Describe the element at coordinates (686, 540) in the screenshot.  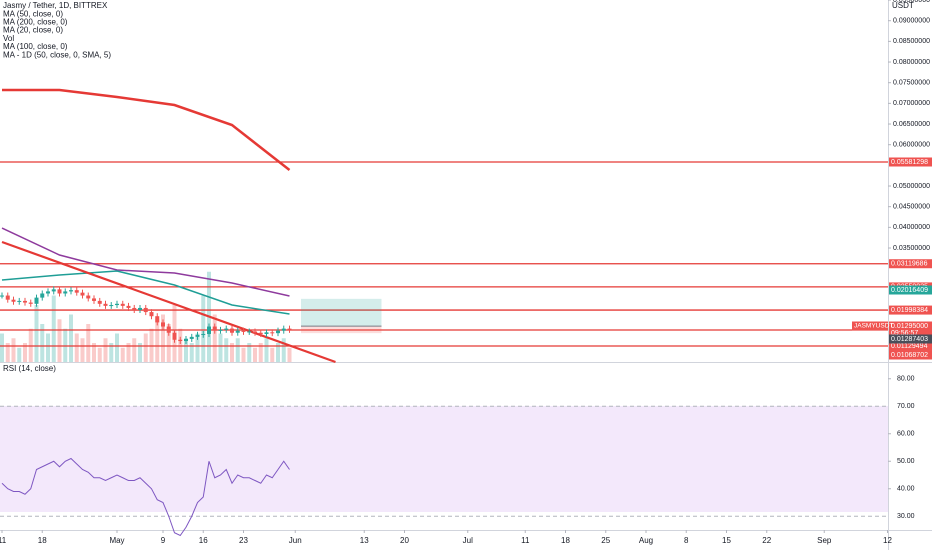
I see `time-tick-label: 8` at that location.